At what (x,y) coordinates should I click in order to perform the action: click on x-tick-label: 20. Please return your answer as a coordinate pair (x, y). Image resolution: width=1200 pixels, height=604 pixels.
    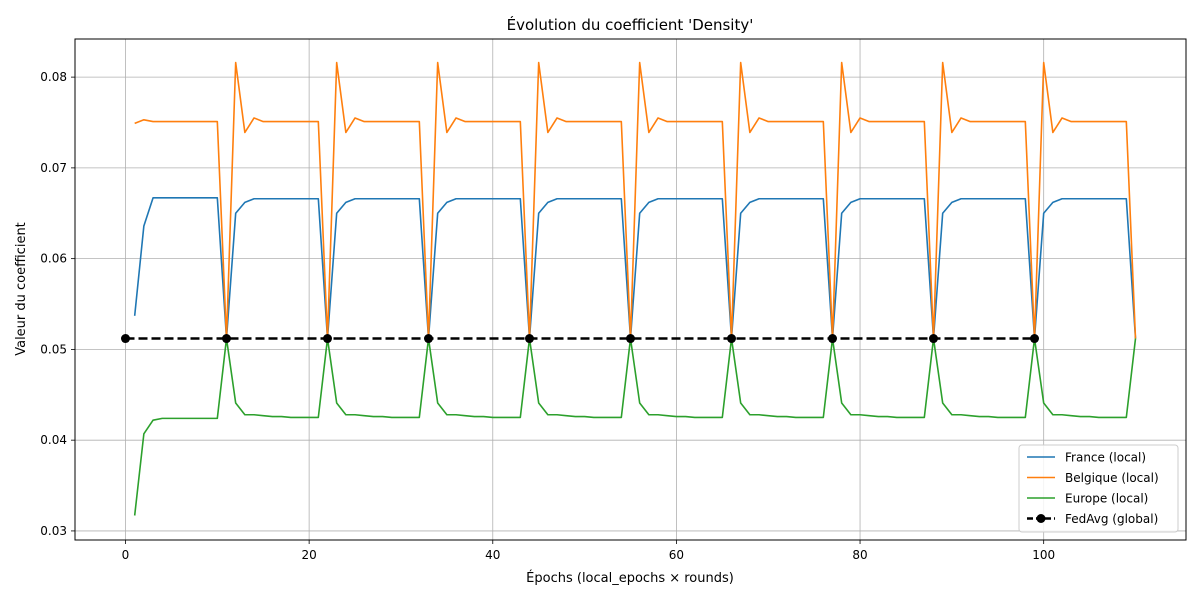
    Looking at the image, I should click on (308, 555).